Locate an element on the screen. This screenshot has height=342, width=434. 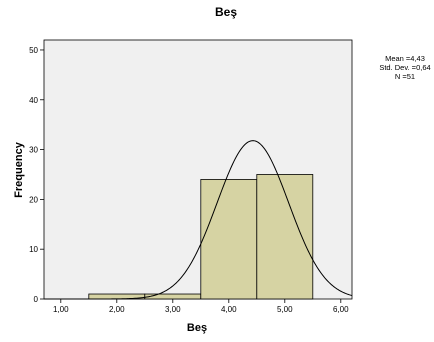
stat-std-dev: Std. Dev. =0,64 is located at coordinates (404, 67).